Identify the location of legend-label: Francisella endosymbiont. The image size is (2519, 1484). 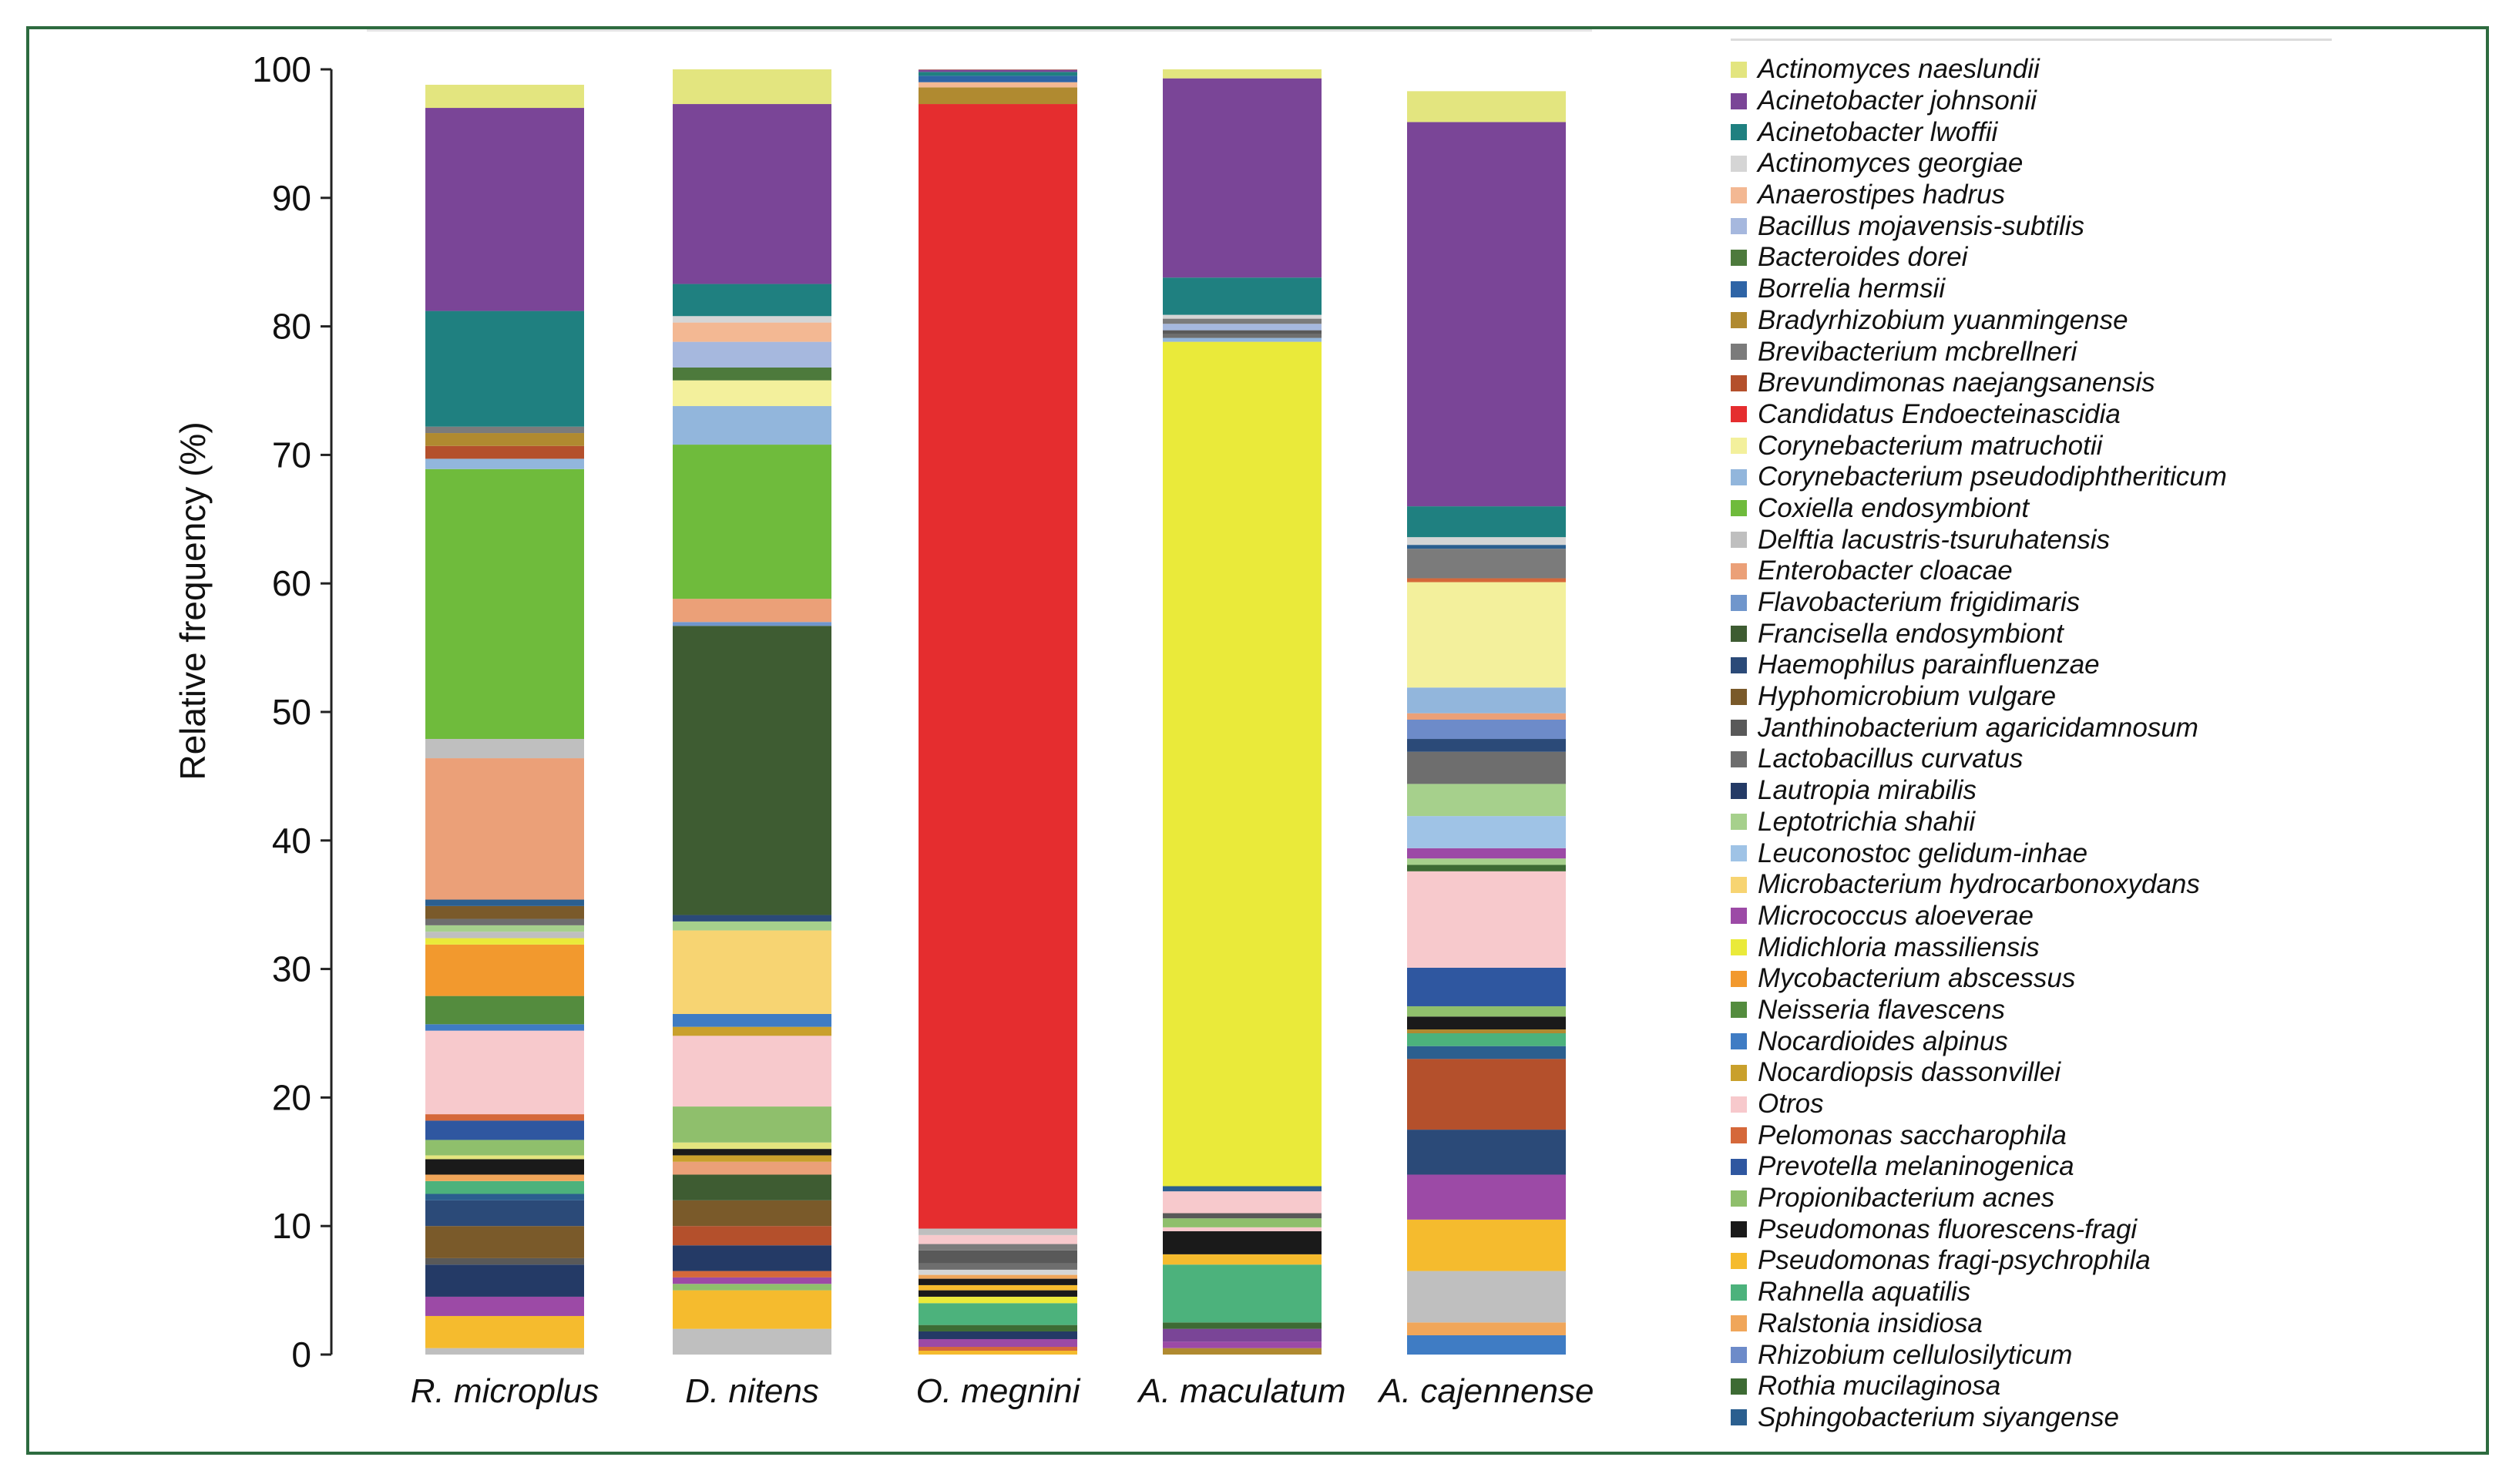
(1911, 633).